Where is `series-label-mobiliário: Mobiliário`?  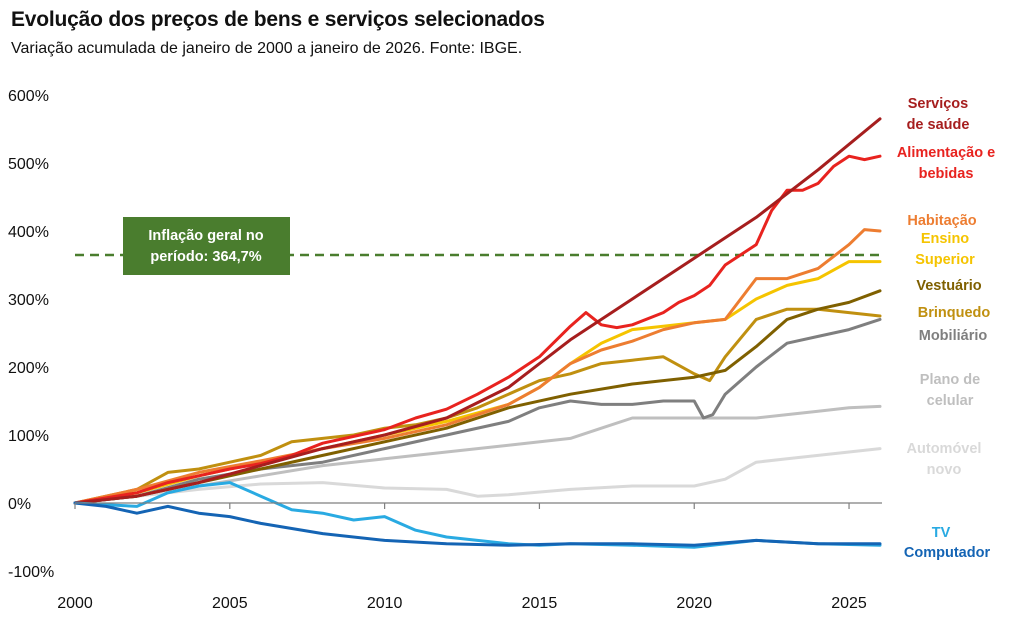 series-label-mobiliário: Mobiliário is located at coordinates (953, 336).